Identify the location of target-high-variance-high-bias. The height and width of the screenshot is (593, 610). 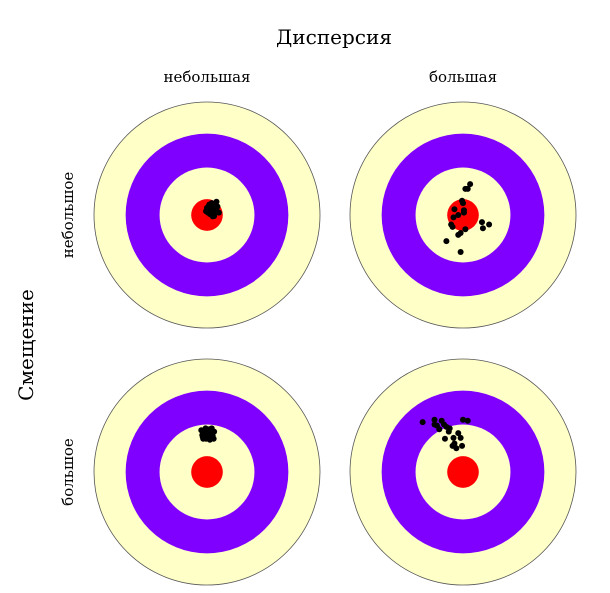
(463, 472).